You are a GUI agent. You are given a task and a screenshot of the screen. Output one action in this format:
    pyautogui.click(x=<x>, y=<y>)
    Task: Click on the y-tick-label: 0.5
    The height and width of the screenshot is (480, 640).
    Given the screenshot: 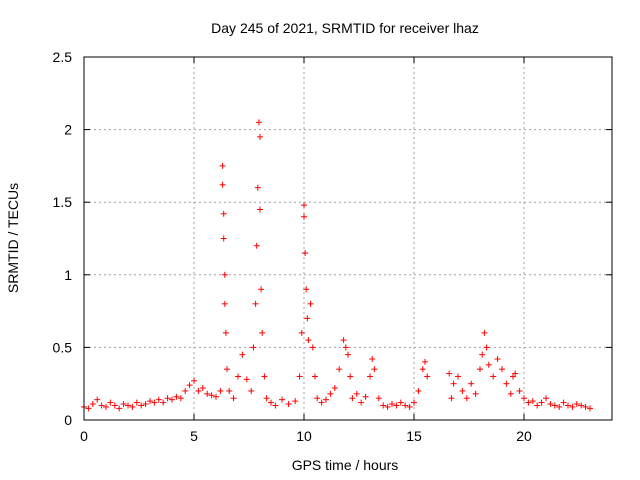 What is the action you would take?
    pyautogui.click(x=63, y=347)
    